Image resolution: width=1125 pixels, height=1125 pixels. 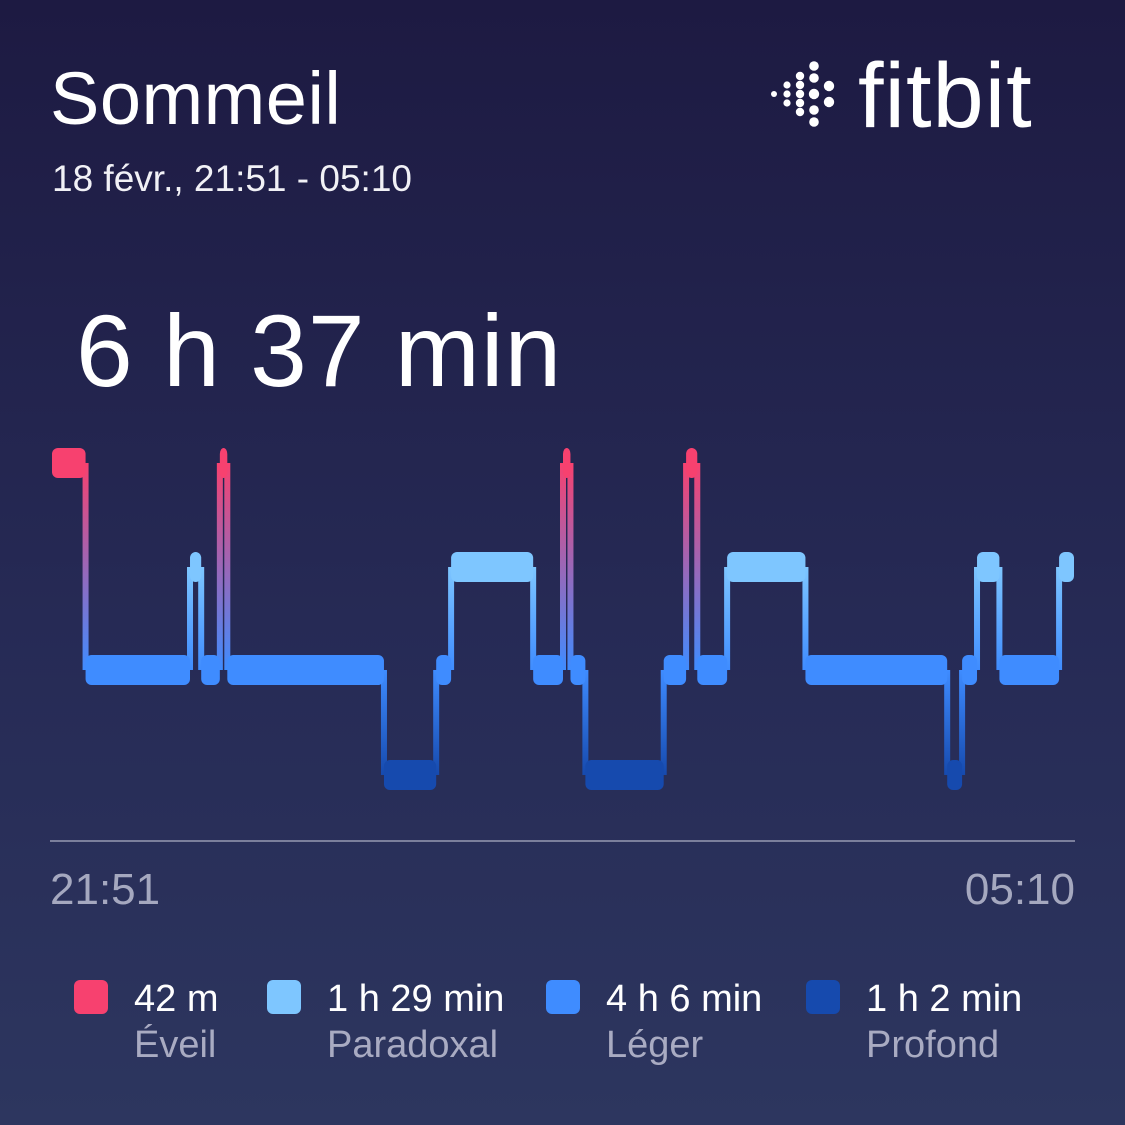 What do you see at coordinates (416, 999) in the screenshot?
I see `legend-value-paradoxal: 1 h 29 min` at bounding box center [416, 999].